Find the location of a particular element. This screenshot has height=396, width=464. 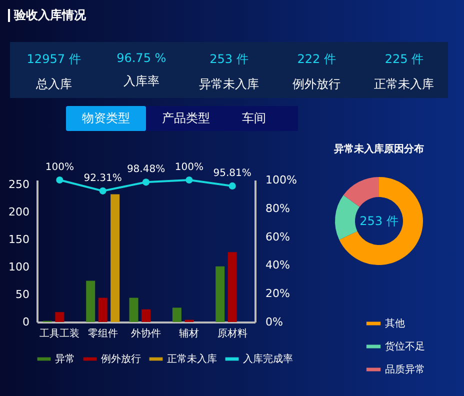

legend-label: 品质异常 is located at coordinates (405, 370).